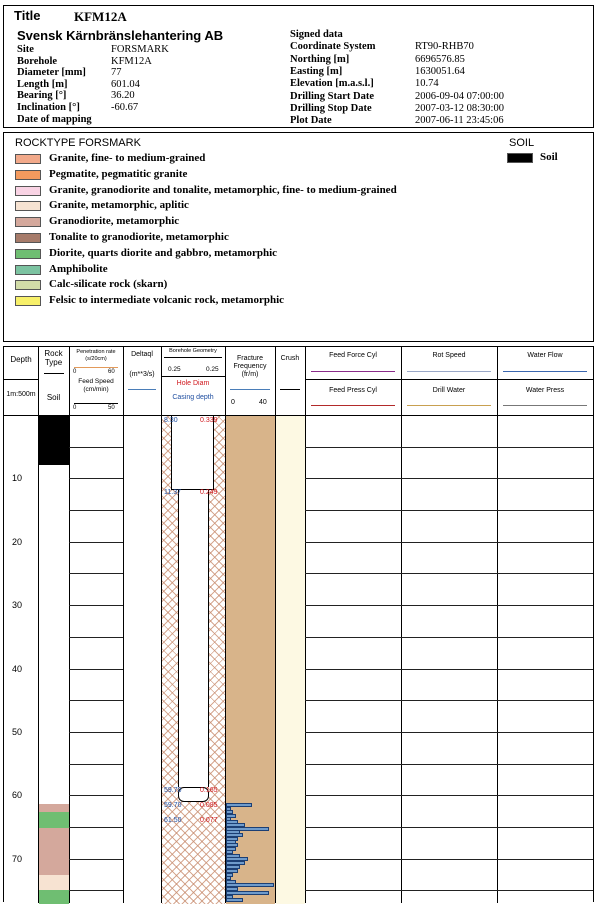 This screenshot has width=597, height=904. I want to click on header-field-value: KFM12A, so click(131, 61).